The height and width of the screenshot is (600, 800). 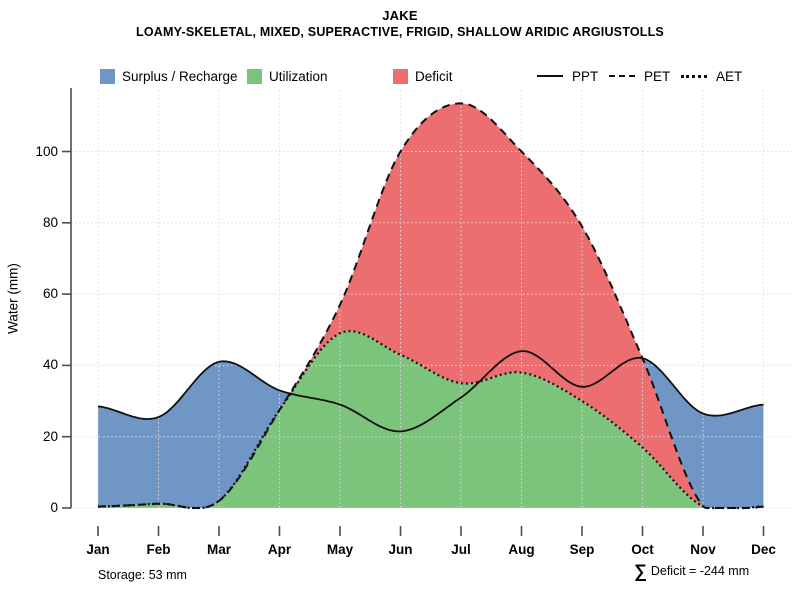 I want to click on sum-icon: ∑, so click(x=640, y=571).